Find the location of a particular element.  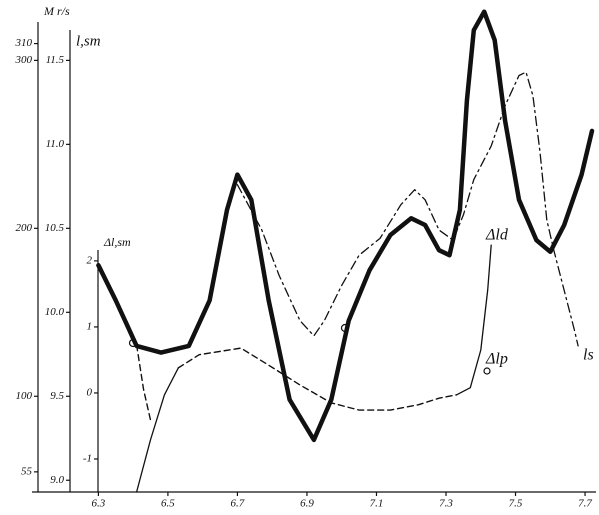

y-tick-label: 11.5 is located at coordinates (55, 60).